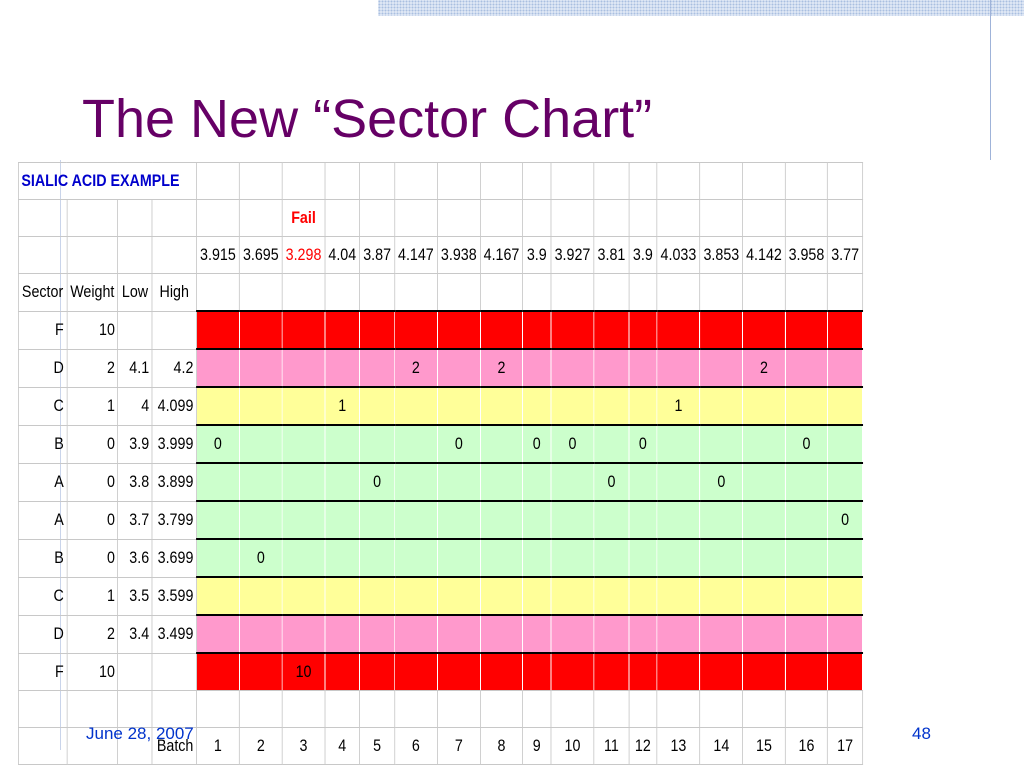  What do you see at coordinates (92, 671) in the screenshot?
I see `sector-weight: 10` at bounding box center [92, 671].